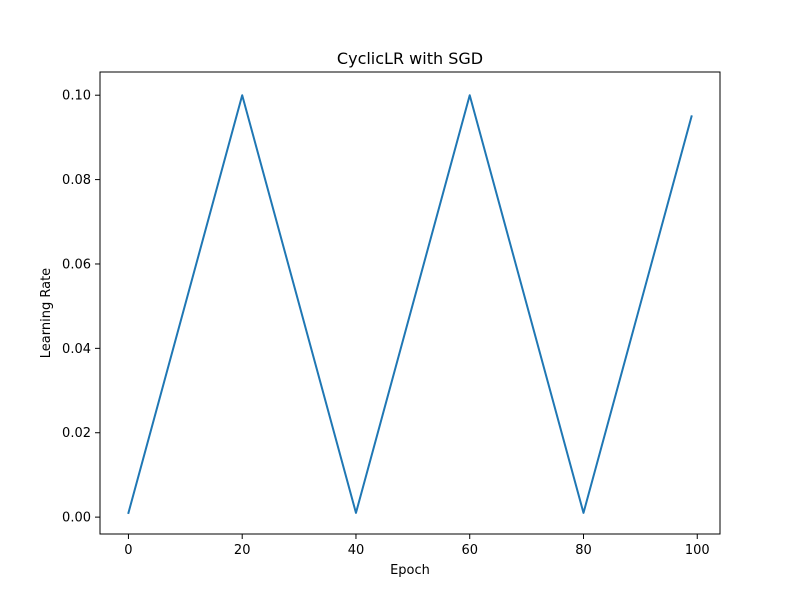 The height and width of the screenshot is (600, 800). I want to click on x-axis-label: Epoch, so click(410, 570).